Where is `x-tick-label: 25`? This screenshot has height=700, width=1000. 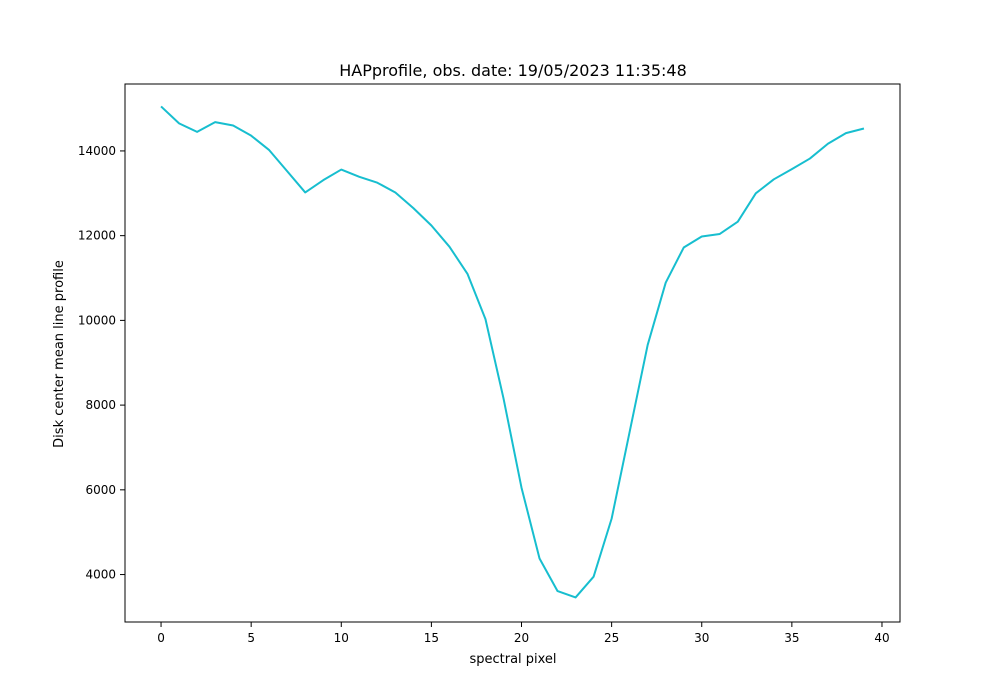 x-tick-label: 25 is located at coordinates (611, 638).